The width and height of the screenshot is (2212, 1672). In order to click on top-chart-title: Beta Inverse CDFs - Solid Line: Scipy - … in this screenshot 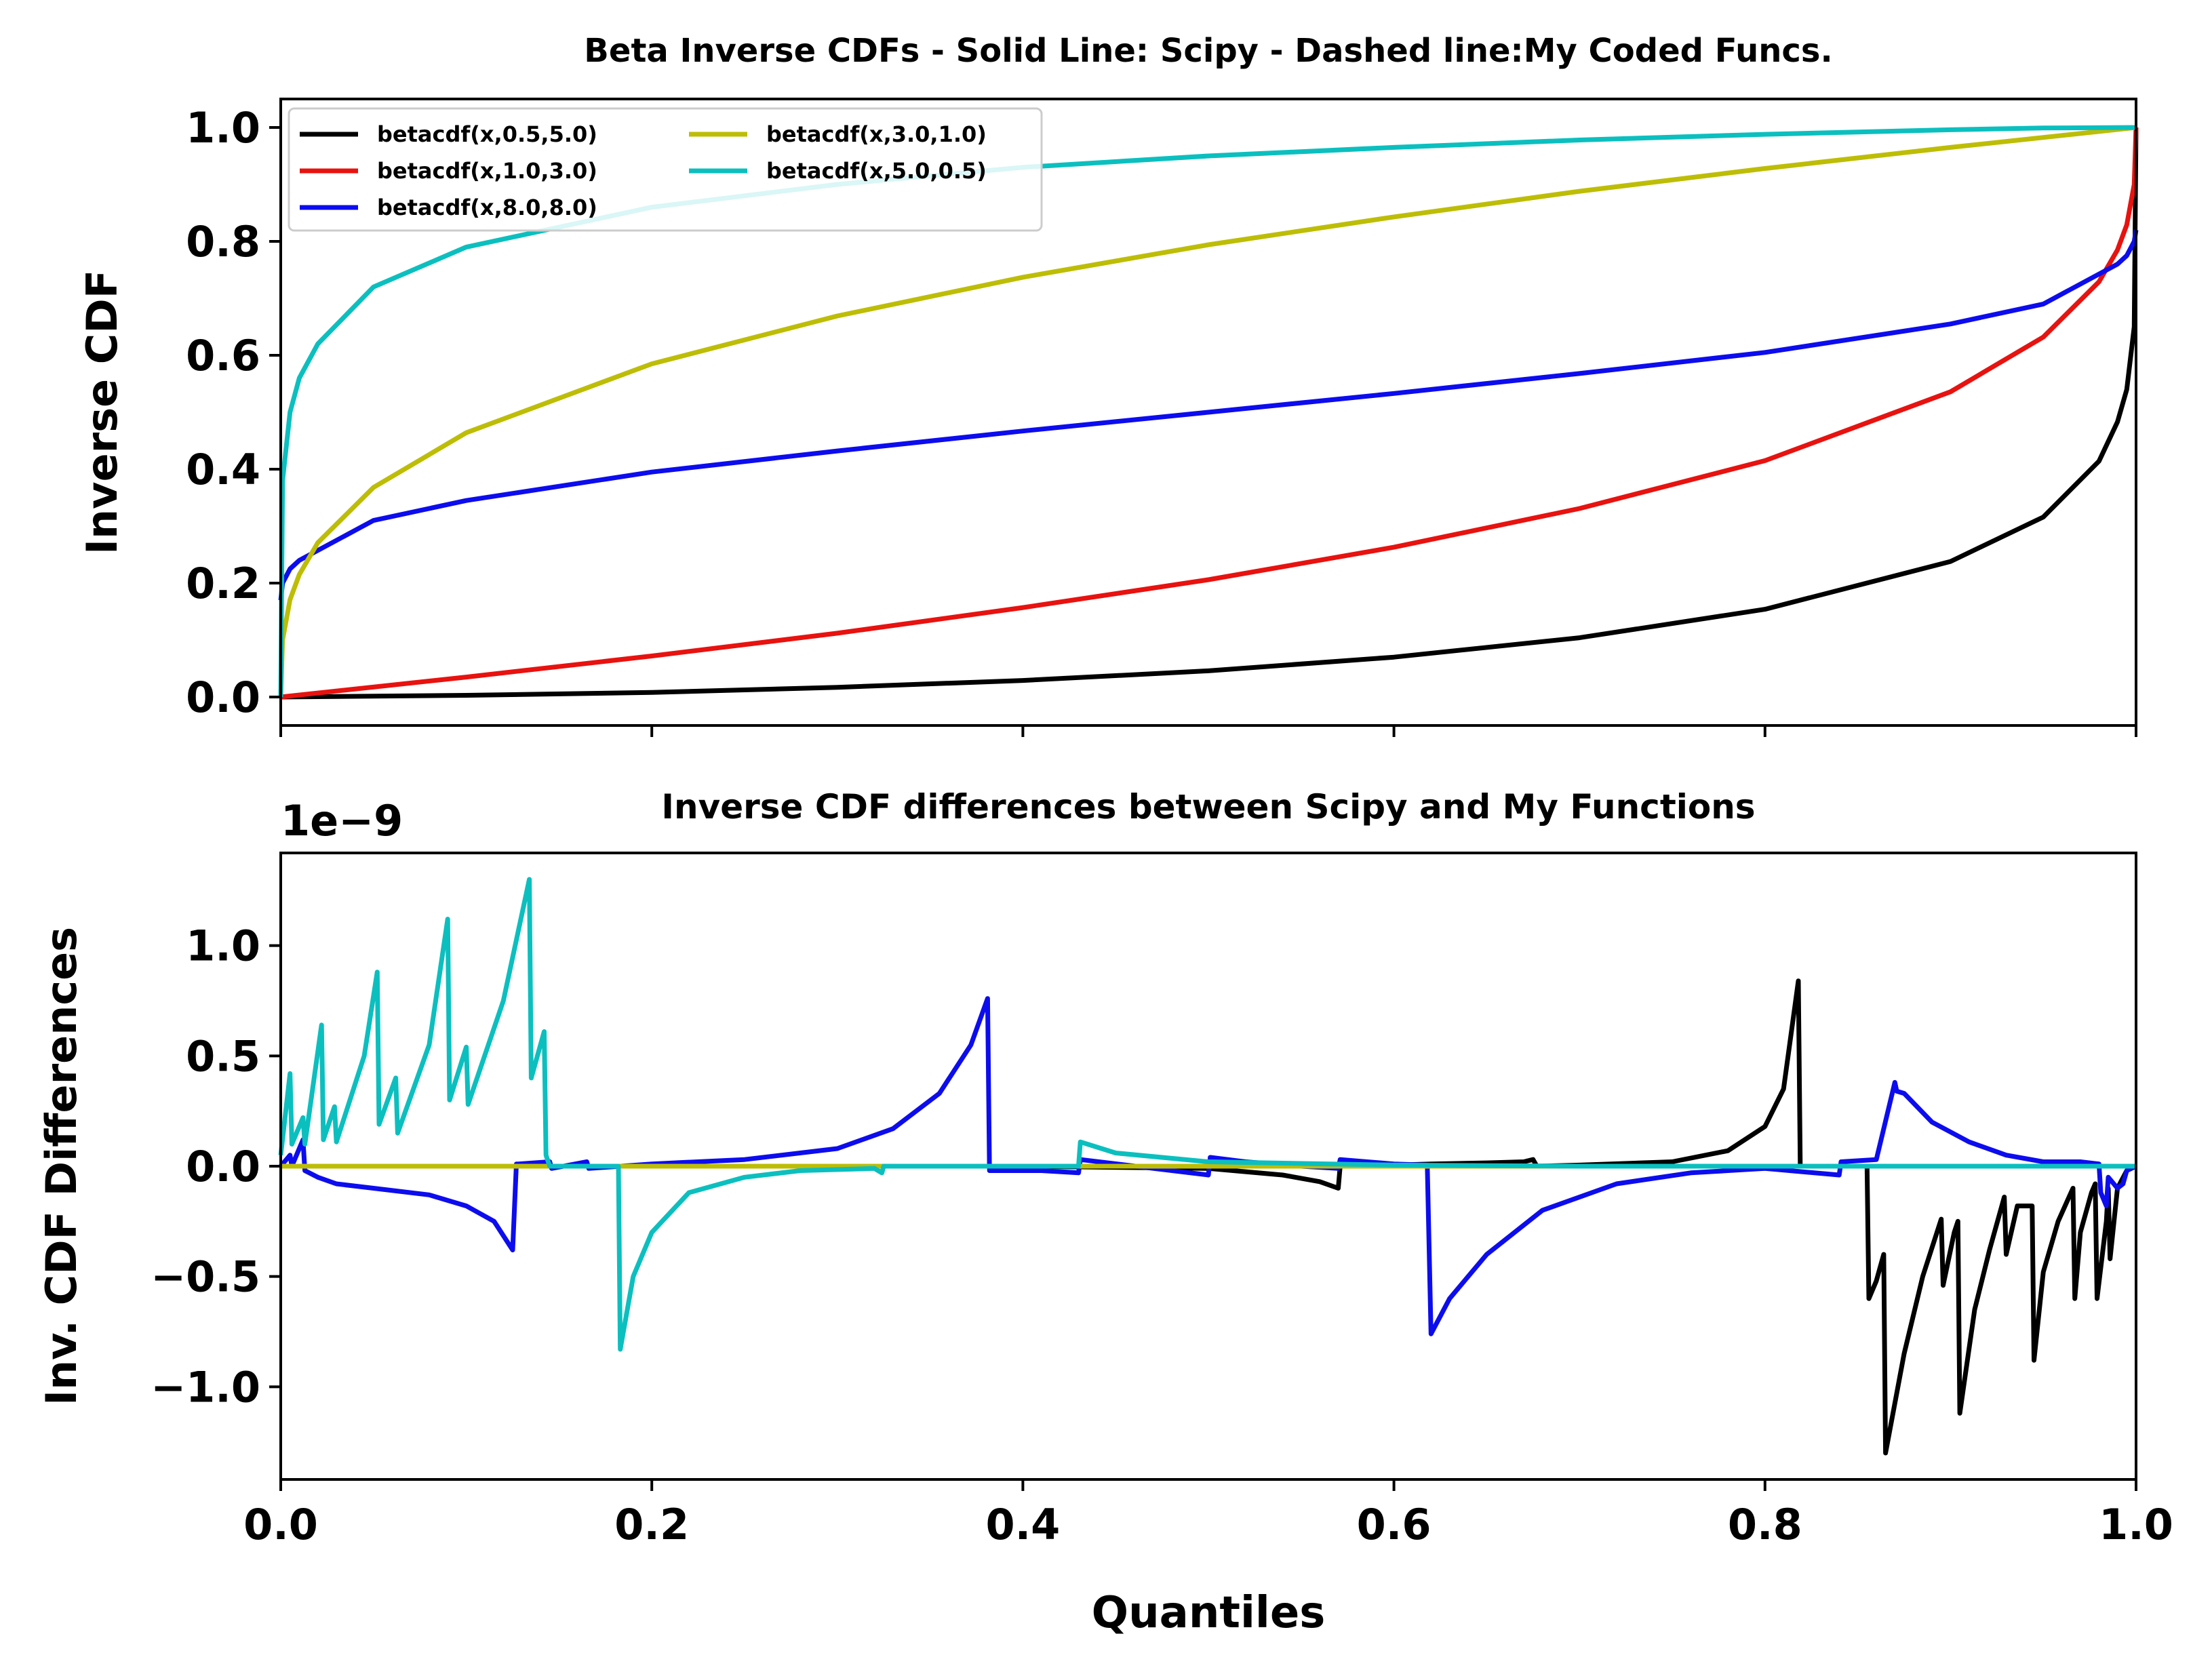, I will do `click(1208, 51)`.